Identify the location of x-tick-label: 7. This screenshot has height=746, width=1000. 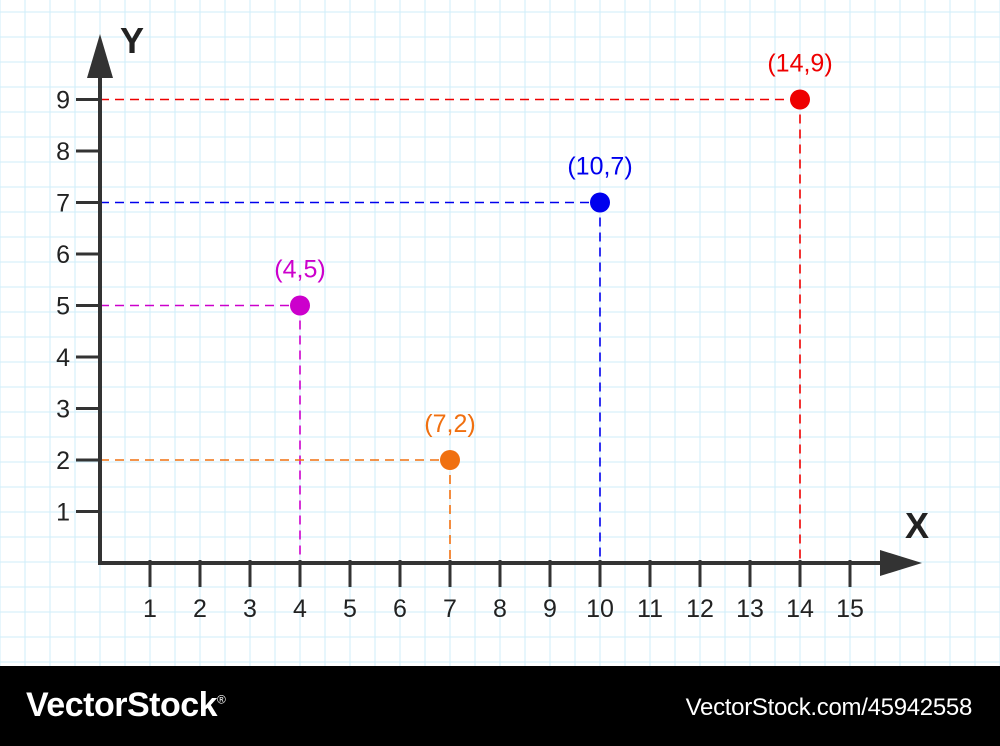
(450, 609).